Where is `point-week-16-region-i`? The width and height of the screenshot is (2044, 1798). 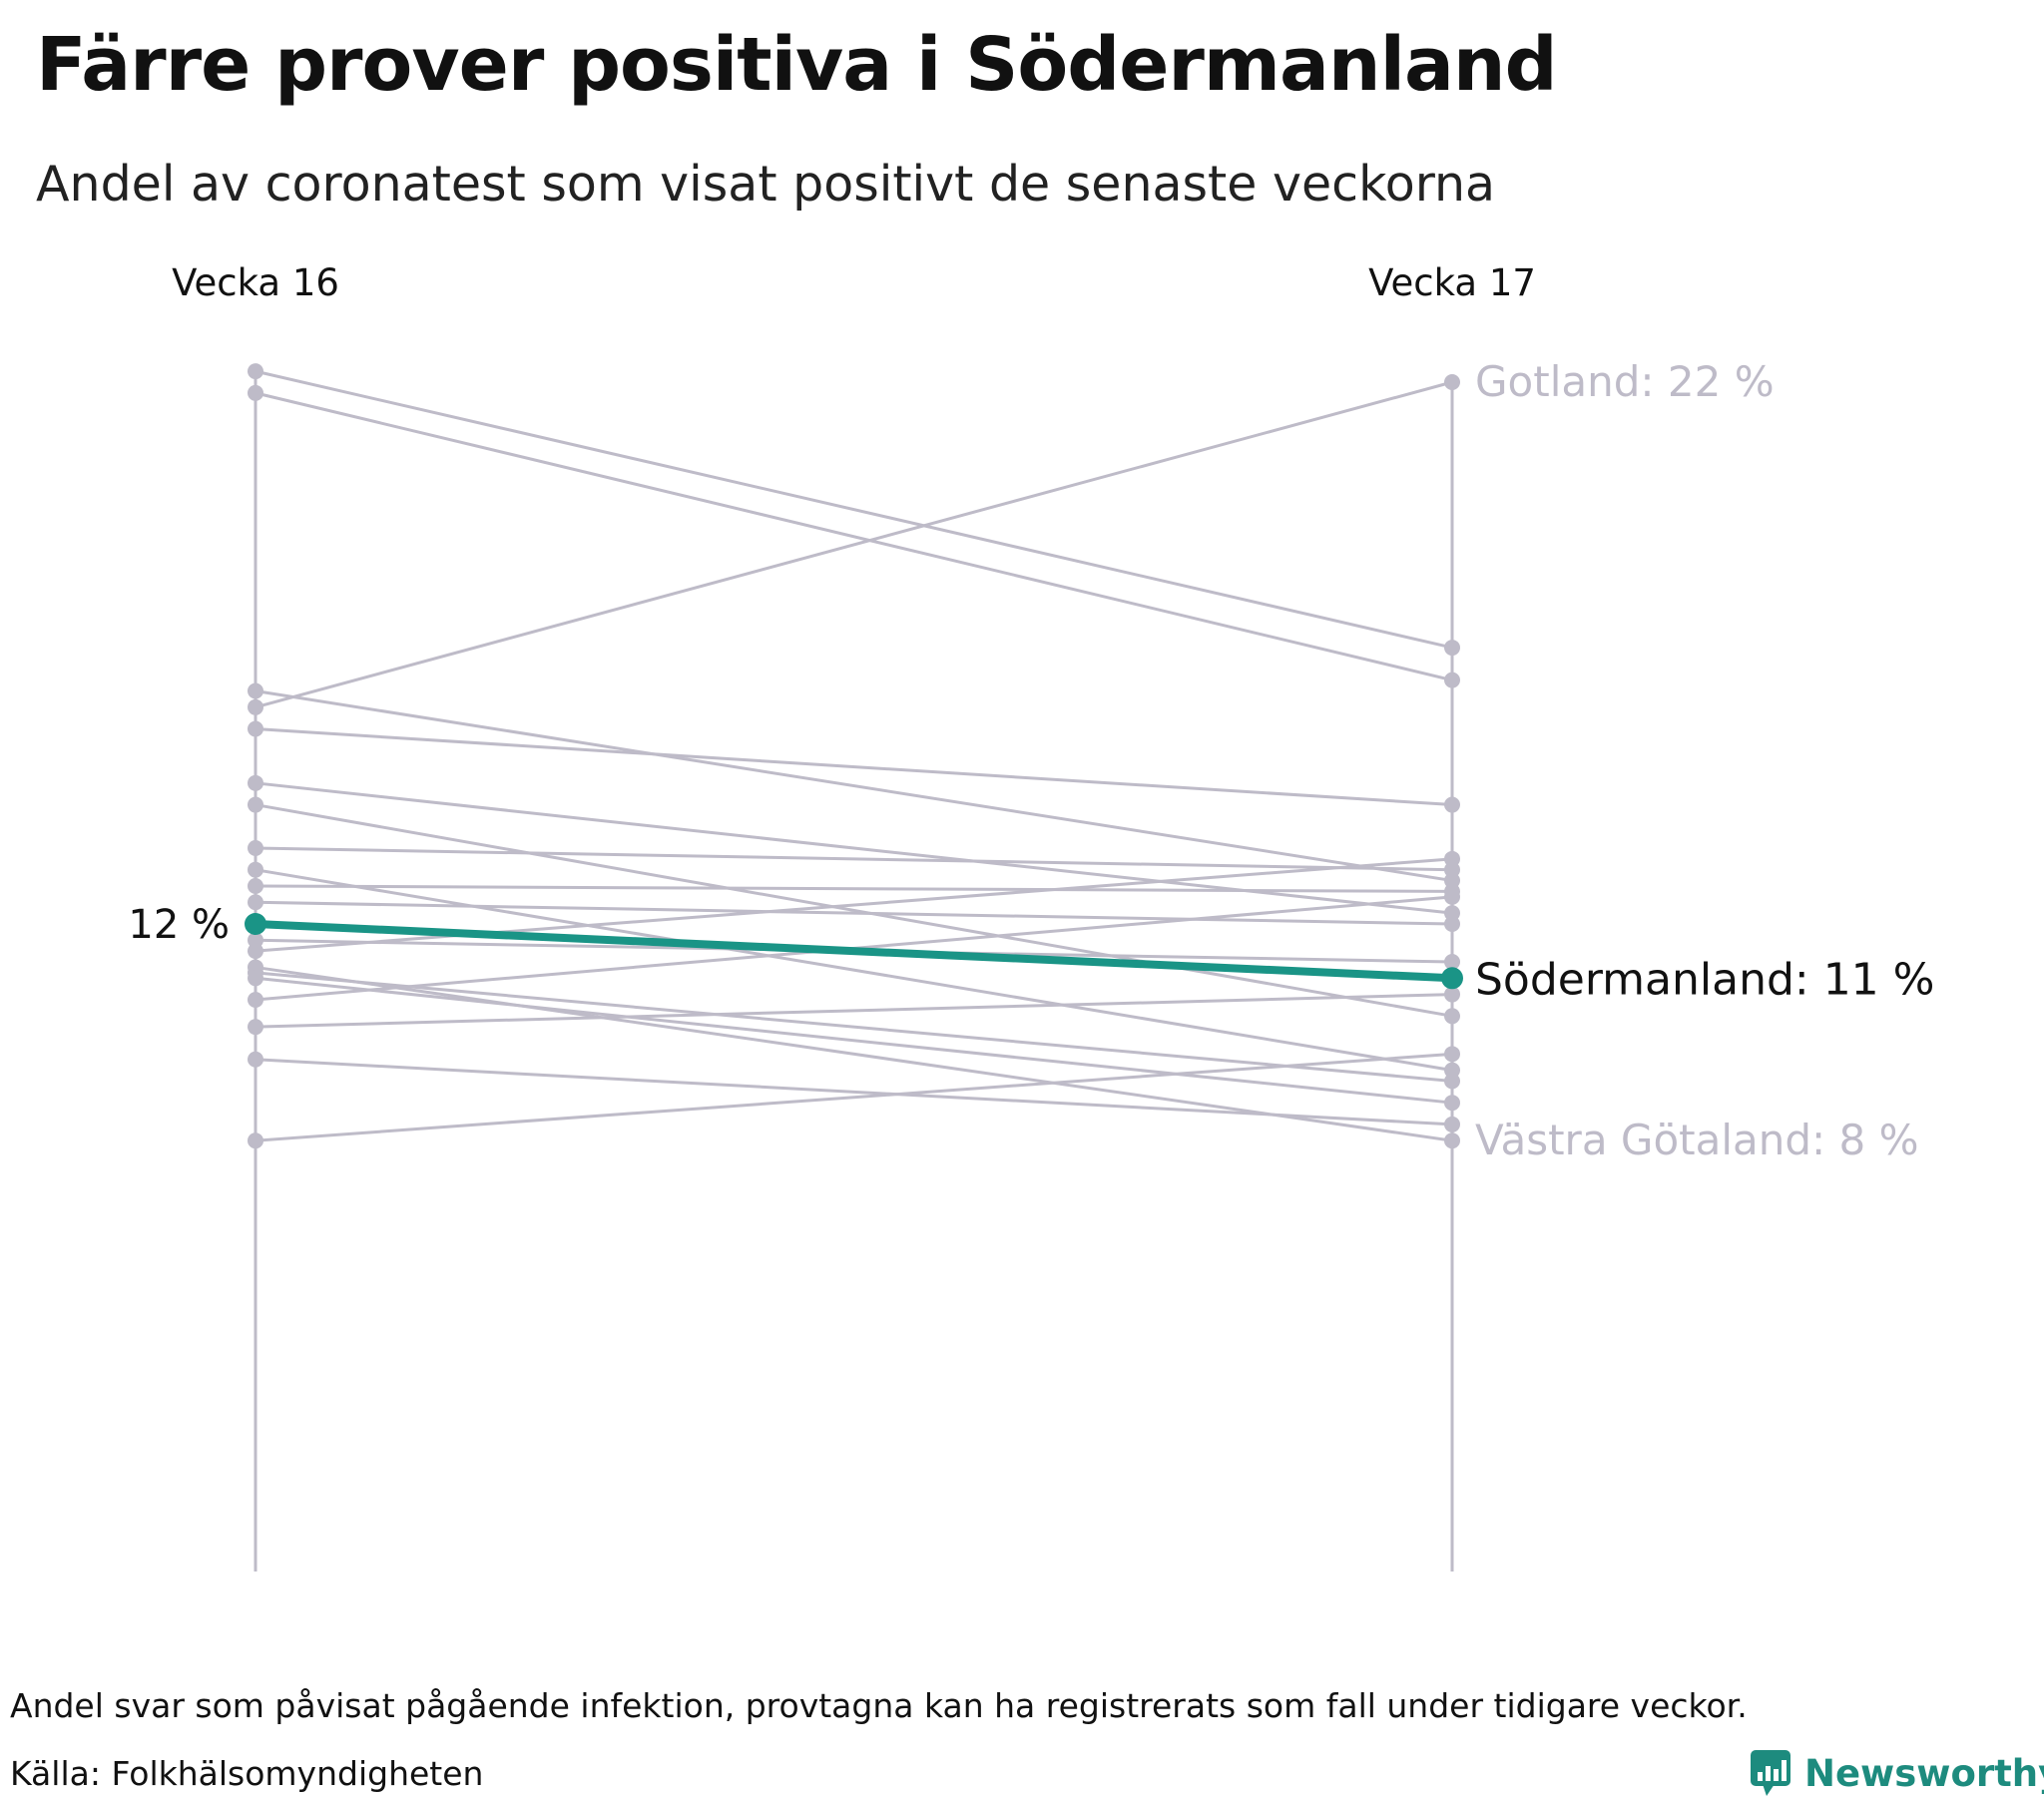 point-week-16-region-i is located at coordinates (255, 885).